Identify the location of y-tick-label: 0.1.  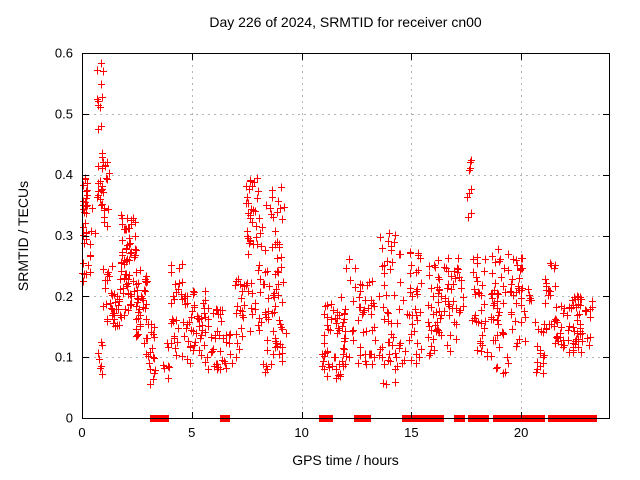
(64, 357).